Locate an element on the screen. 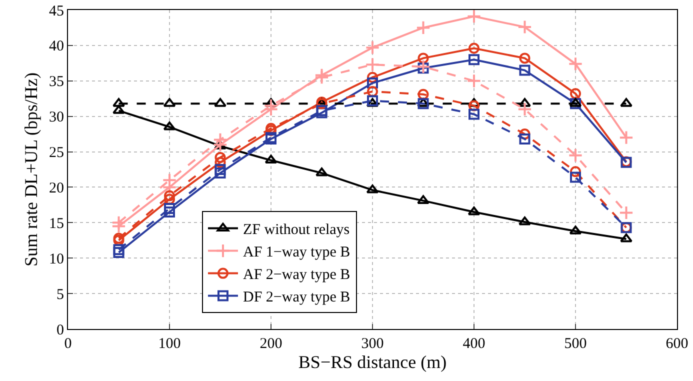  legend-label: DF 2−way type B is located at coordinates (296, 298).